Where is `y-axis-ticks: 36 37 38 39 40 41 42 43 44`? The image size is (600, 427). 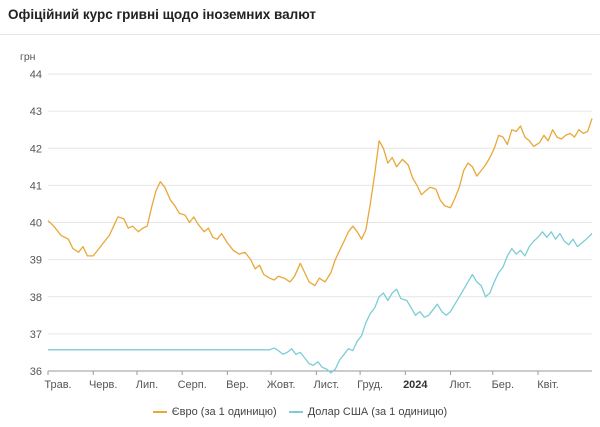 y-axis-ticks: 36 37 38 39 40 41 42 43 44 is located at coordinates (36, 223).